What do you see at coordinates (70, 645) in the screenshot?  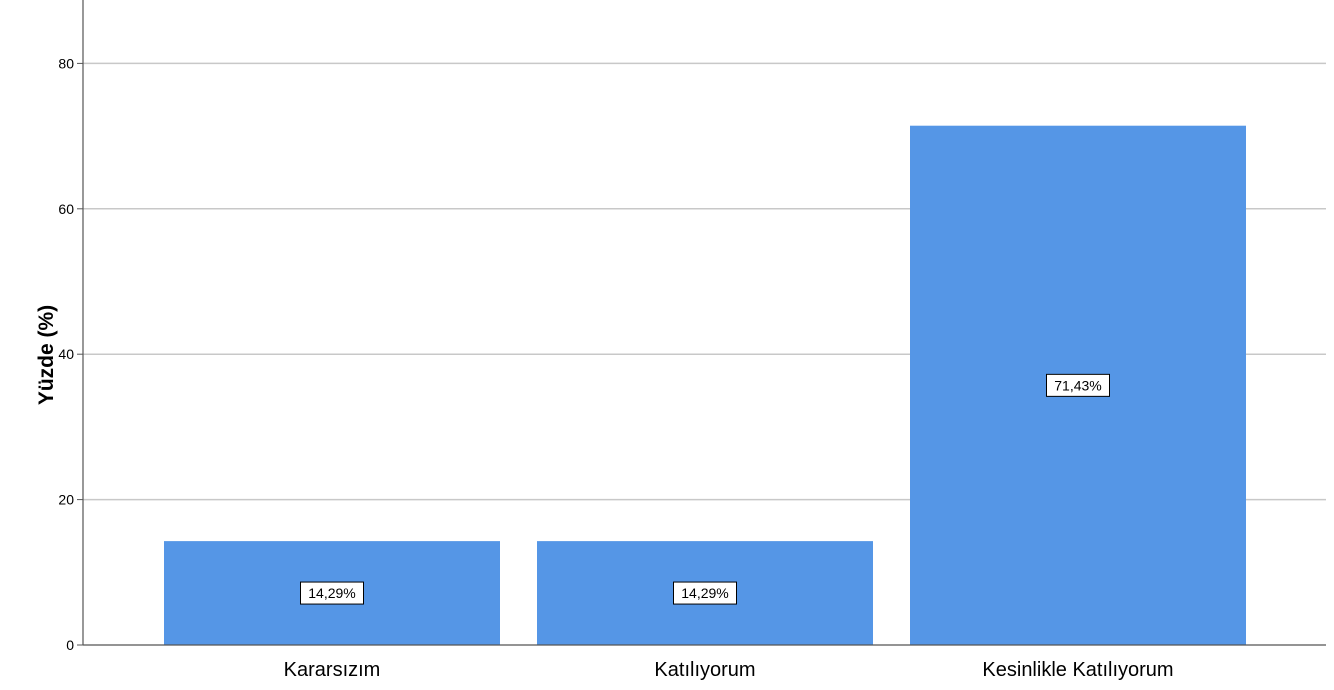 I see `y-tick-label: 0` at bounding box center [70, 645].